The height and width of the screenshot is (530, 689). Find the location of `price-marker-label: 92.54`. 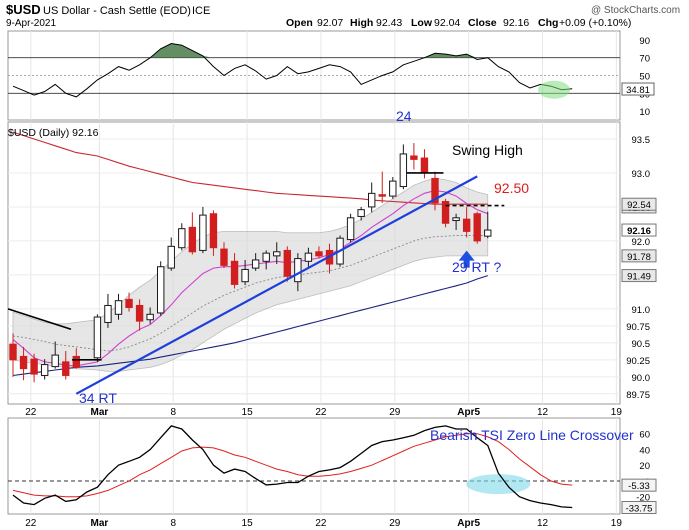

price-marker-label: 92.54 is located at coordinates (639, 205).